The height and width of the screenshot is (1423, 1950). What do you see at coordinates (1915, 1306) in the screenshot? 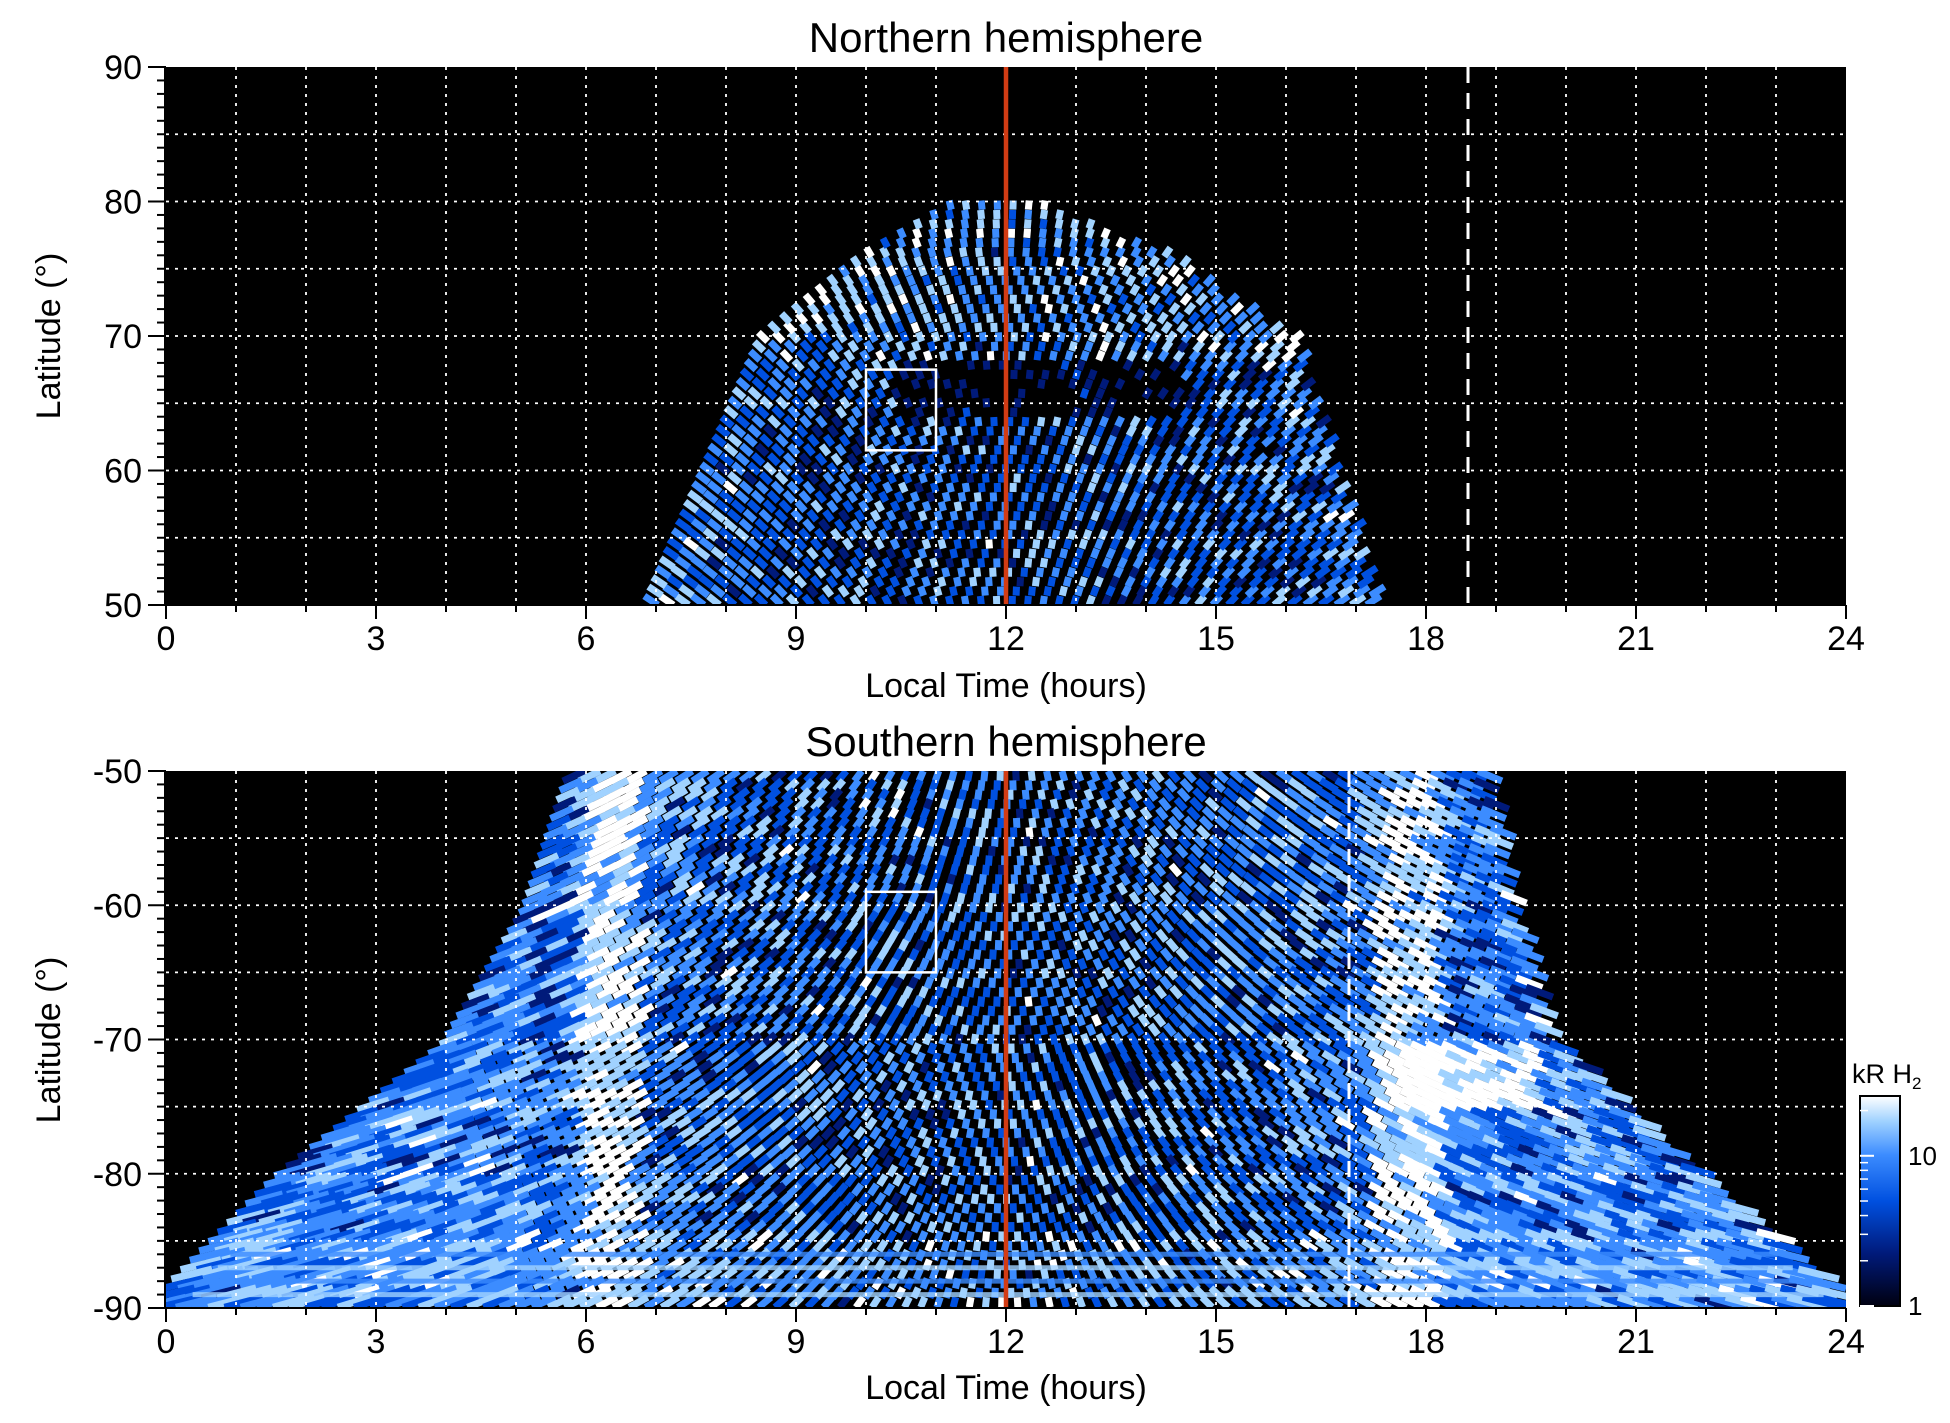
I see `colorbar-tick-label: 1` at bounding box center [1915, 1306].